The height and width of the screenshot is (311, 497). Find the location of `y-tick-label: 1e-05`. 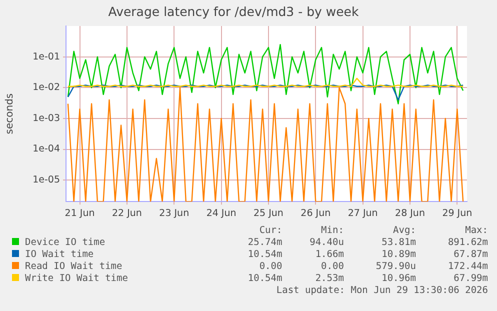

y-tick-label: 1e-05 is located at coordinates (46, 180).